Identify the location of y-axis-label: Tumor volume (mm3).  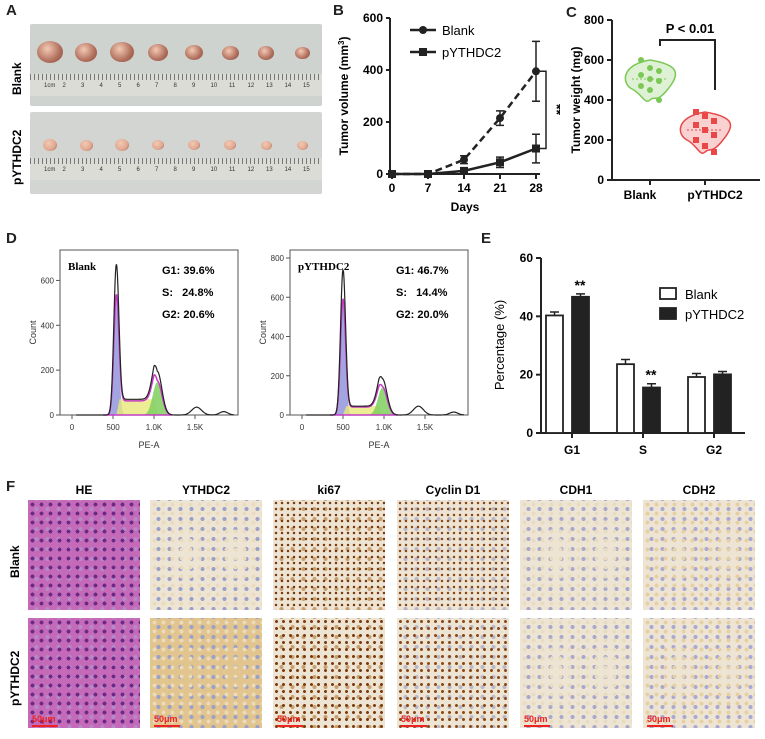
(344, 96).